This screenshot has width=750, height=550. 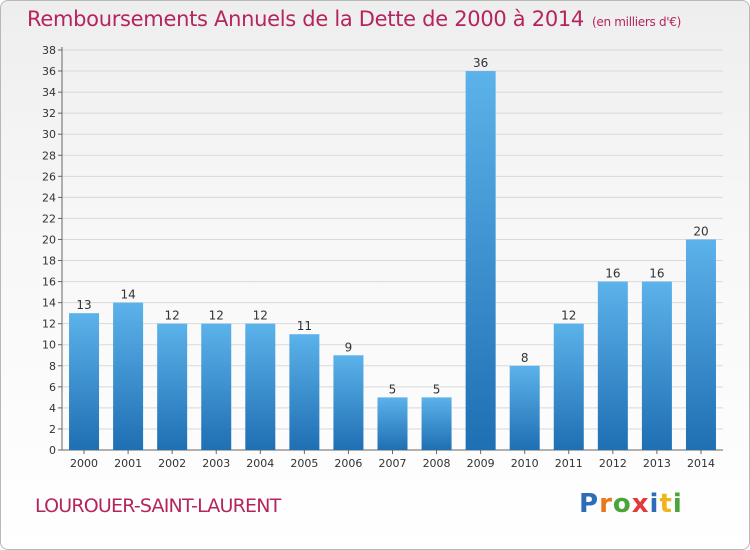 What do you see at coordinates (640, 504) in the screenshot?
I see `logo-letter: x` at bounding box center [640, 504].